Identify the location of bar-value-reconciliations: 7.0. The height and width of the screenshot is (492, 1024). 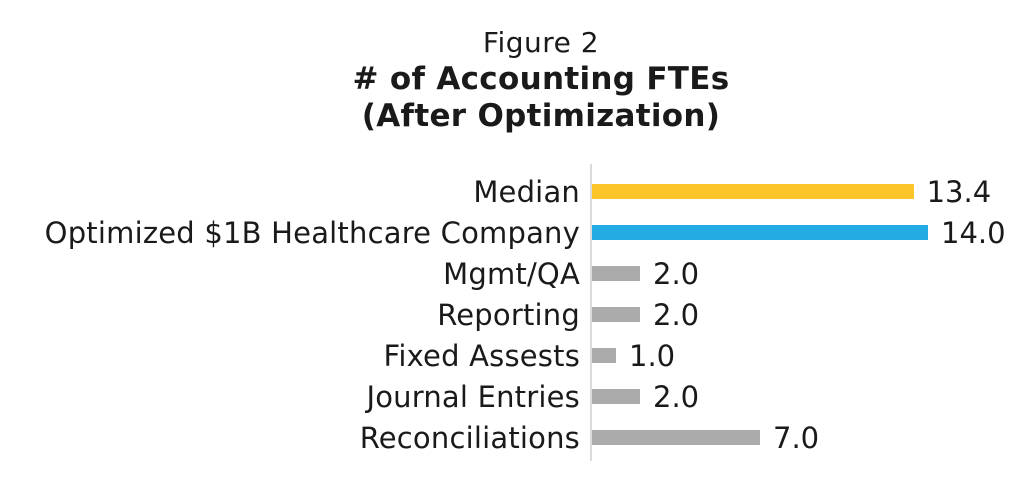
(796, 437).